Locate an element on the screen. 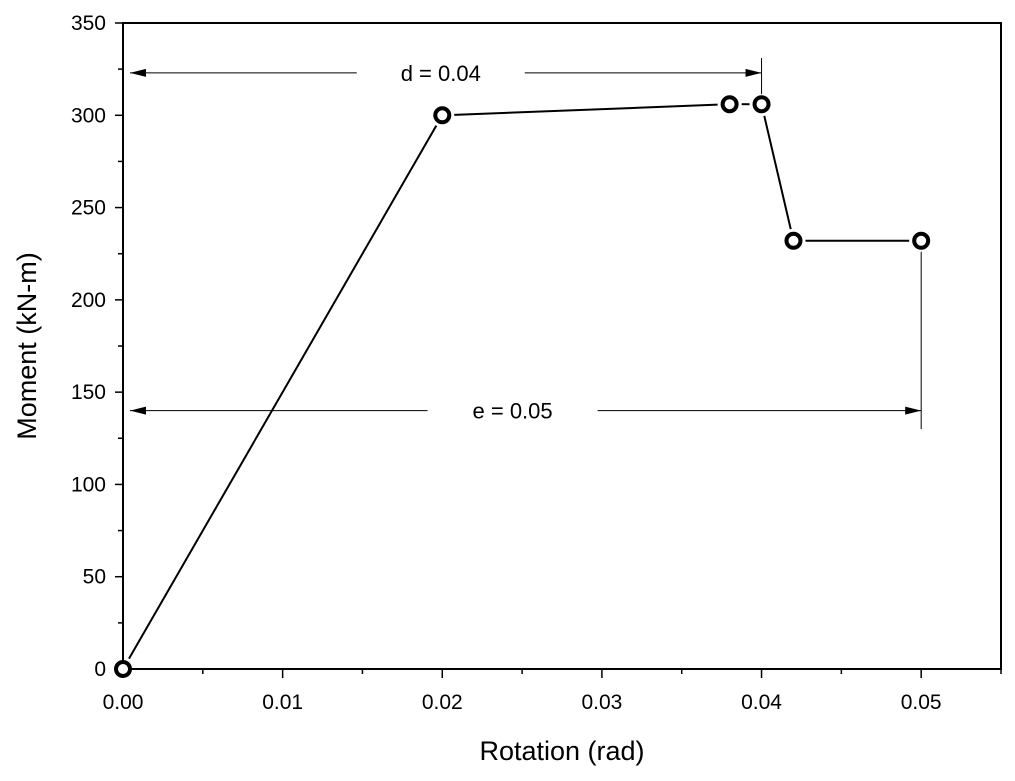 The height and width of the screenshot is (781, 1015). x-tick-label: 0.01 is located at coordinates (282, 702).